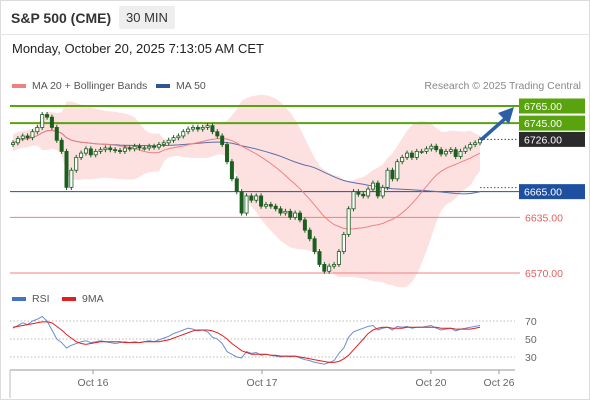 Image resolution: width=590 pixels, height=400 pixels. I want to click on legend-9ma-label: 9MA, so click(93, 299).